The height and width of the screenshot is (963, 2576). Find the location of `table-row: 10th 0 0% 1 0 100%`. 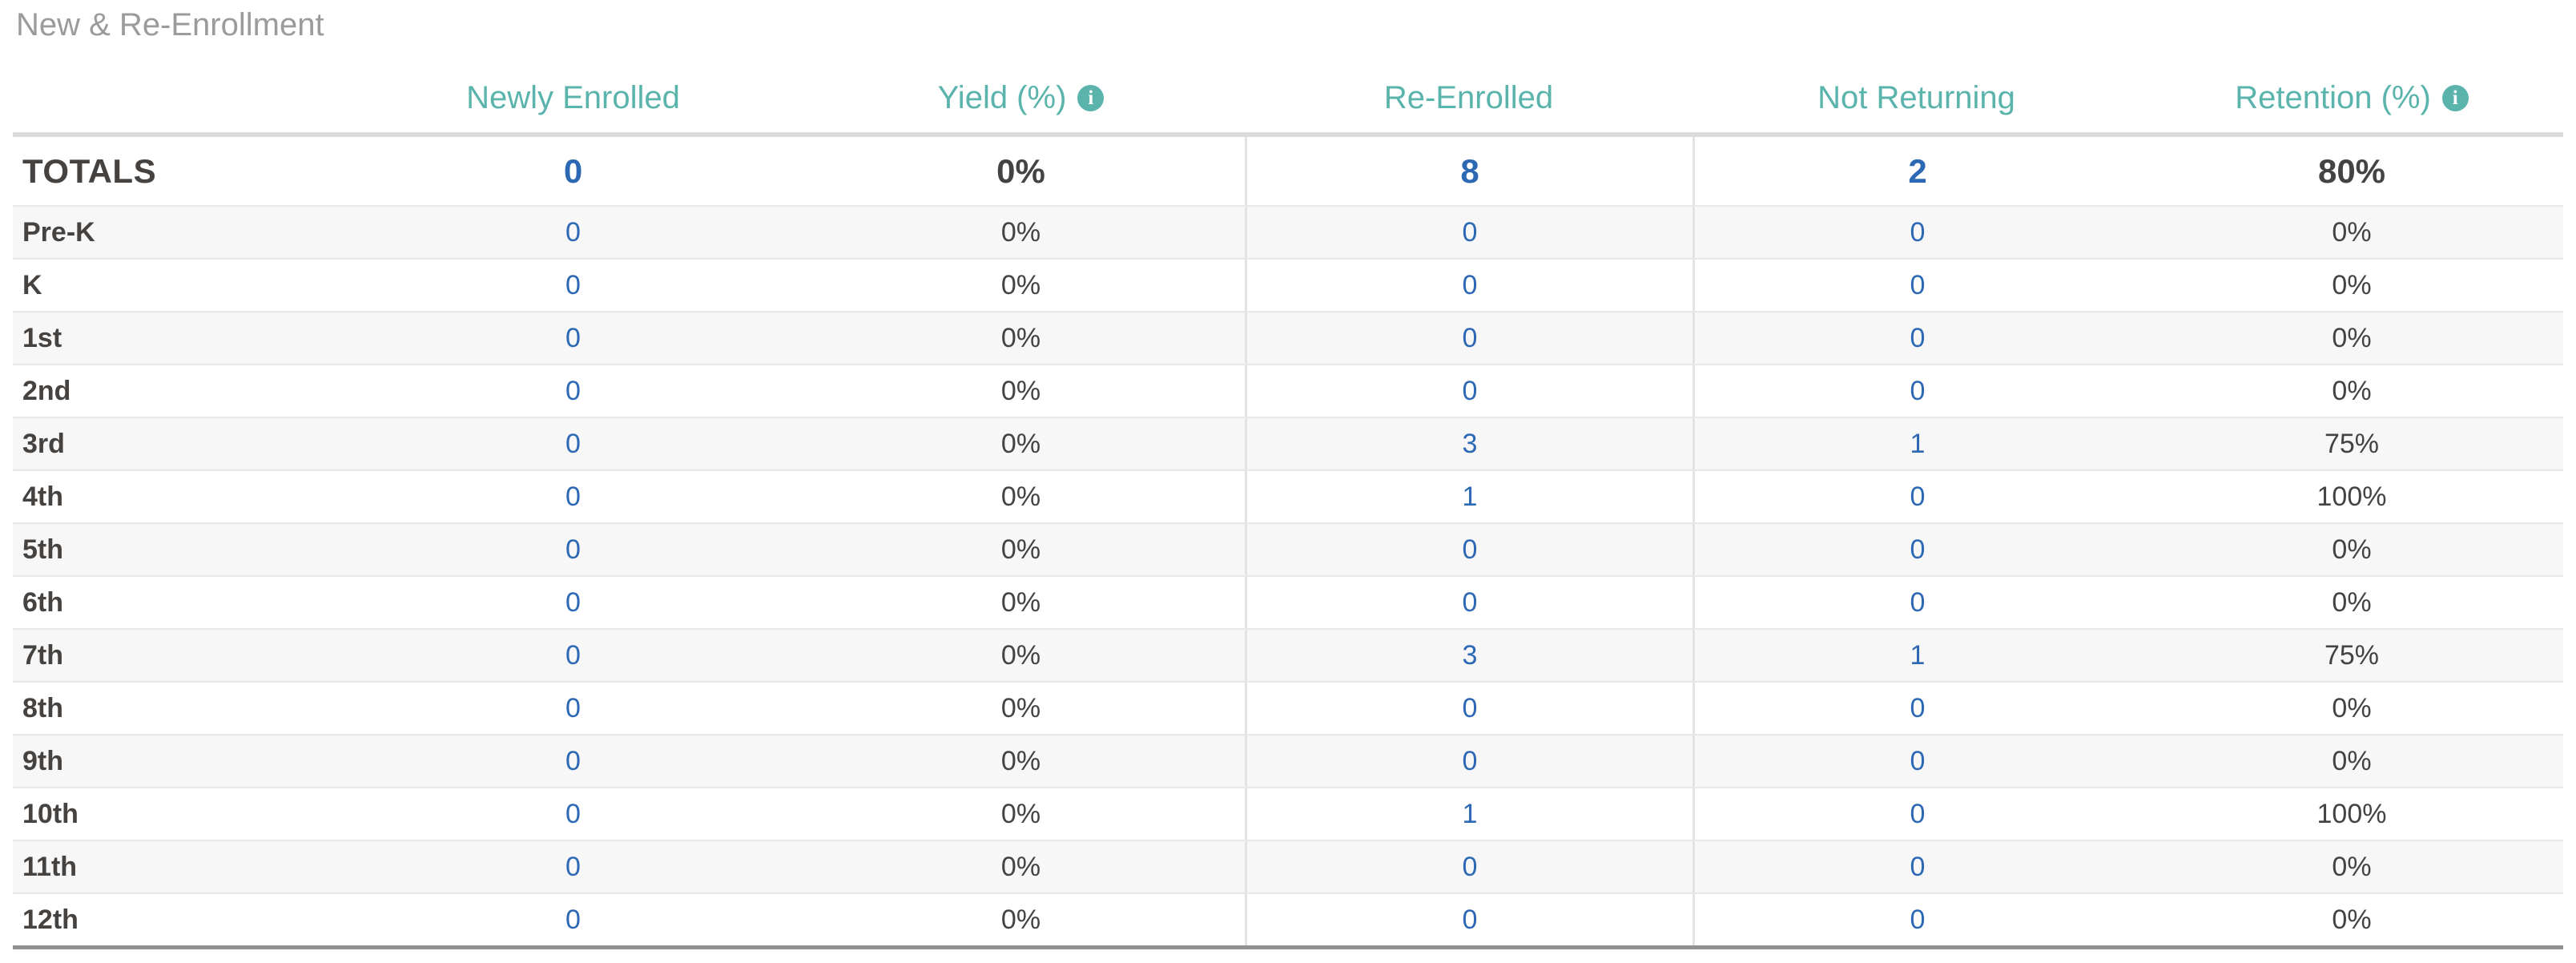

table-row: 10th 0 0% 1 0 100% is located at coordinates (1288, 813).